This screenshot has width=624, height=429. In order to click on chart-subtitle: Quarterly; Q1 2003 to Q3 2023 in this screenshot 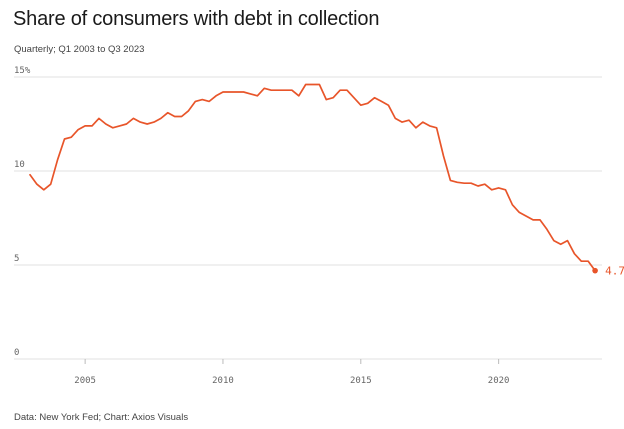, I will do `click(79, 49)`.